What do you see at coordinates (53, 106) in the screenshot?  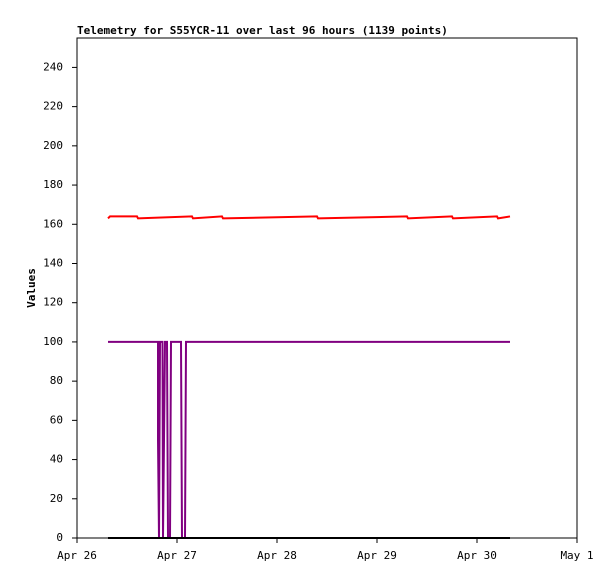 I see `y-tick-label: 220` at bounding box center [53, 106].